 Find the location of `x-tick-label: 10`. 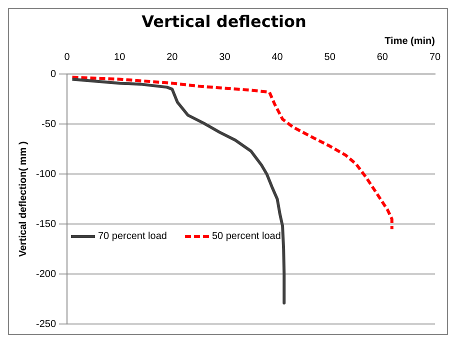

x-tick-label: 10 is located at coordinates (120, 57).